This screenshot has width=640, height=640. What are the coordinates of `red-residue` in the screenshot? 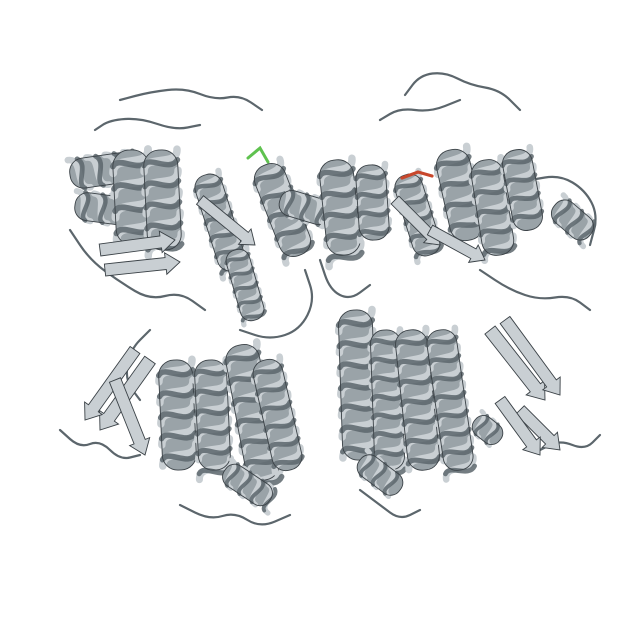 It's located at (417, 175).